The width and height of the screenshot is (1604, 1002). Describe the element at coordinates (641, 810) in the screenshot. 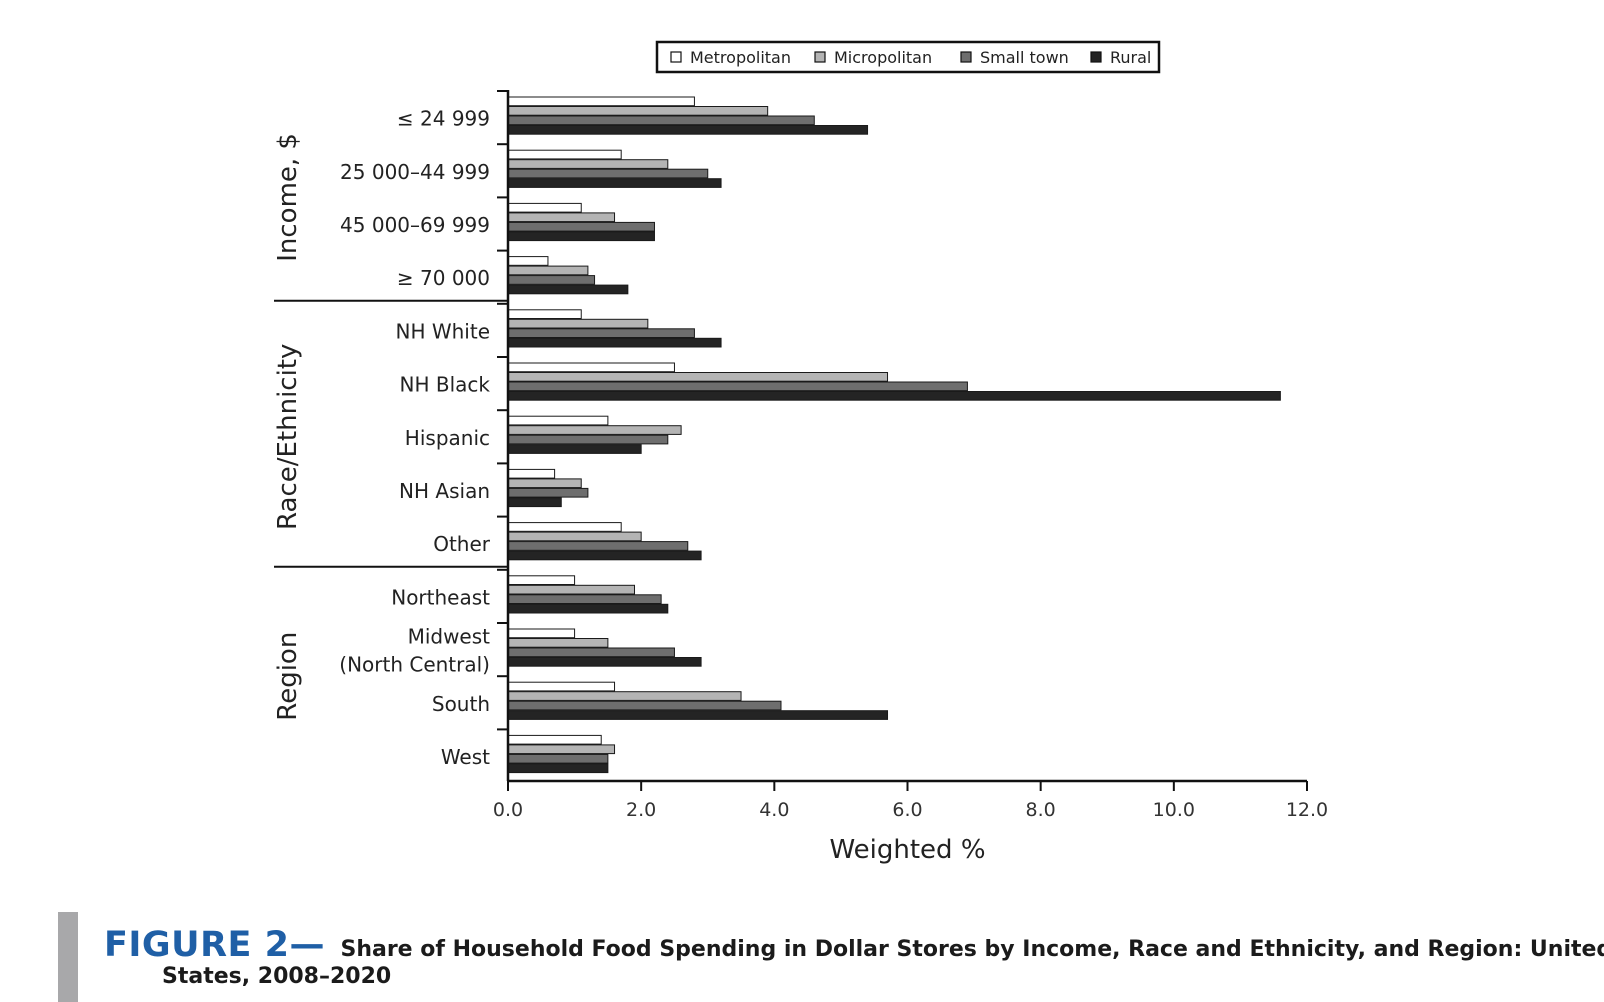

I see `x-tick-label-2: 2.0` at that location.